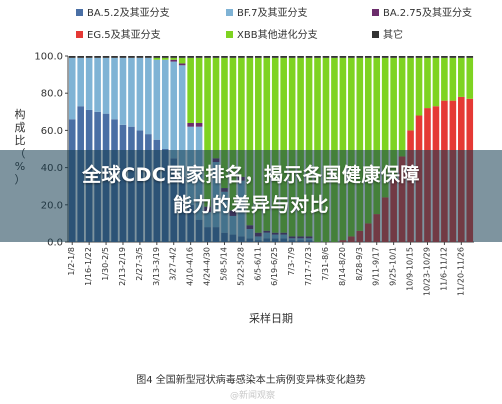 This screenshot has width=502, height=404. Describe the element at coordinates (173, 264) in the screenshot. I see `x-tick-label: 3/27-4/2` at that location.